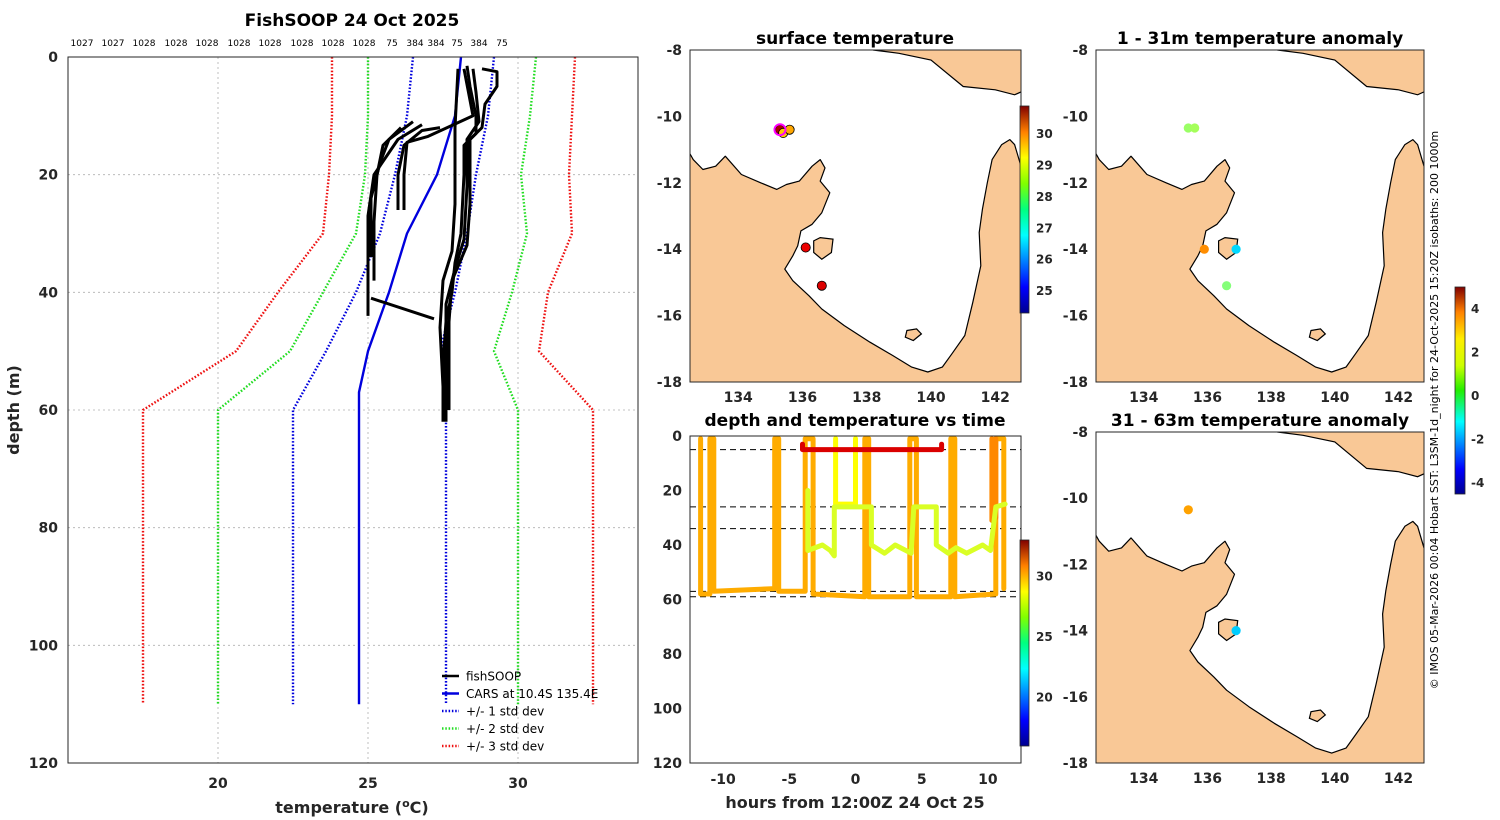 Image resolution: width=1500 pixels, height=820 pixels. What do you see at coordinates (930, 398) in the screenshot?
I see `m1-xtick: 140` at bounding box center [930, 398].